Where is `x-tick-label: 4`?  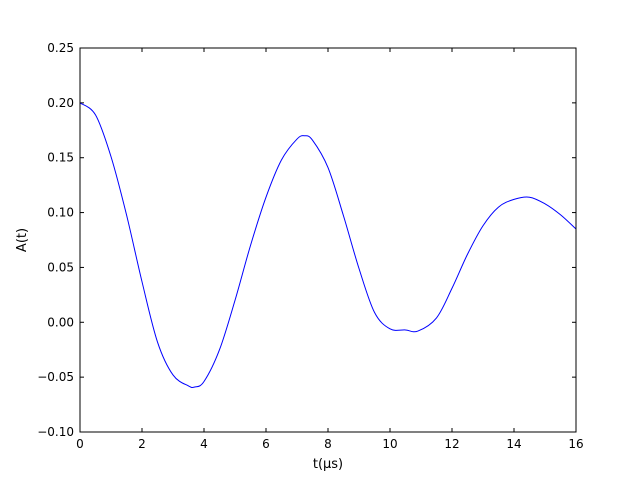 x-tick-label: 4 is located at coordinates (204, 444).